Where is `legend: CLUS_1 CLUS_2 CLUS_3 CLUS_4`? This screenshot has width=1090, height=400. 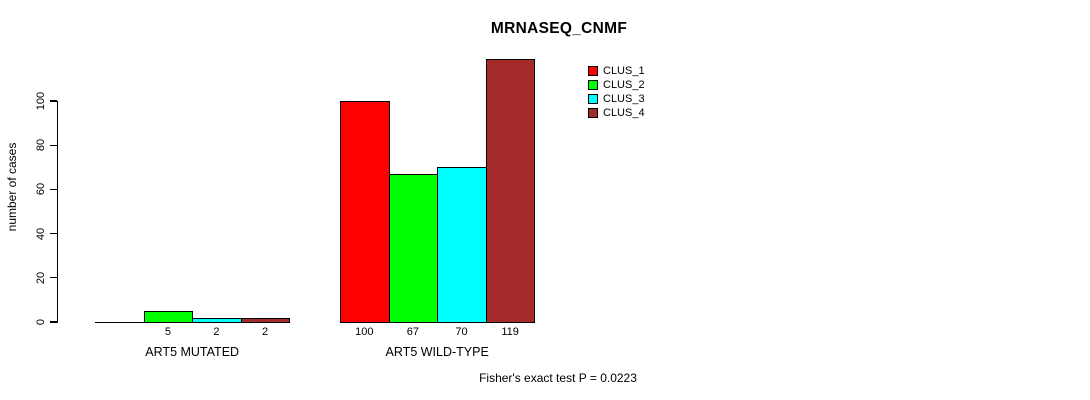
legend: CLUS_1 CLUS_2 CLUS_3 CLUS_4 is located at coordinates (616, 92).